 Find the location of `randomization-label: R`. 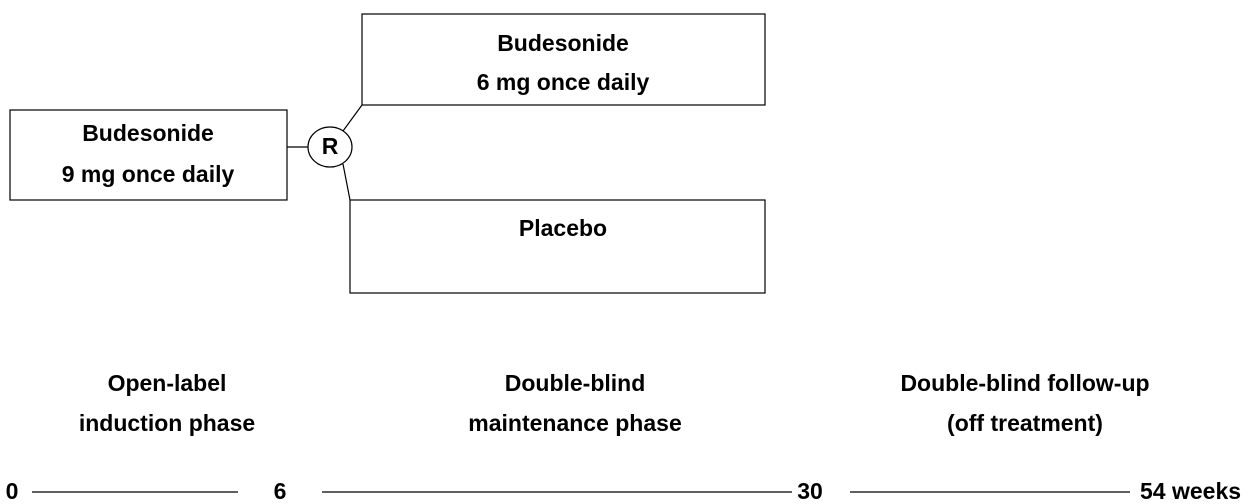

randomization-label: R is located at coordinates (330, 146).